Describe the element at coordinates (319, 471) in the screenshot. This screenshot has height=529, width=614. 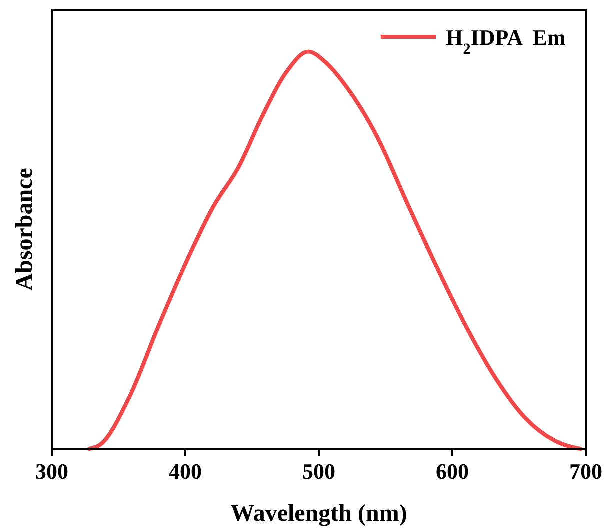
I see `x-tick-label: 500` at that location.